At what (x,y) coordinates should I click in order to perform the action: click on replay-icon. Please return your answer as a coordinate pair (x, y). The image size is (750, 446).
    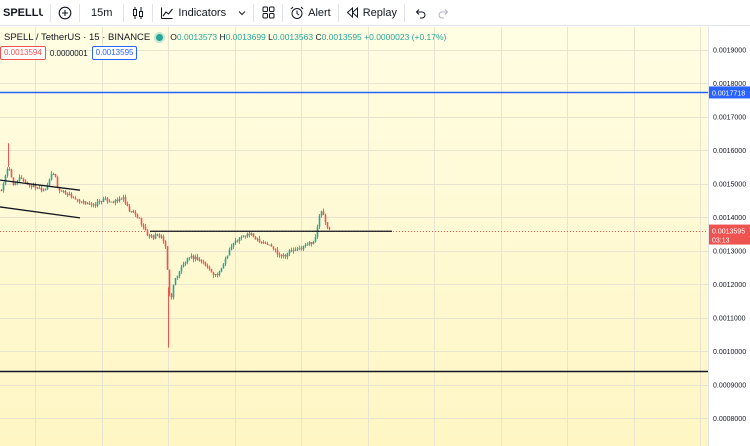
    Looking at the image, I should click on (352, 12).